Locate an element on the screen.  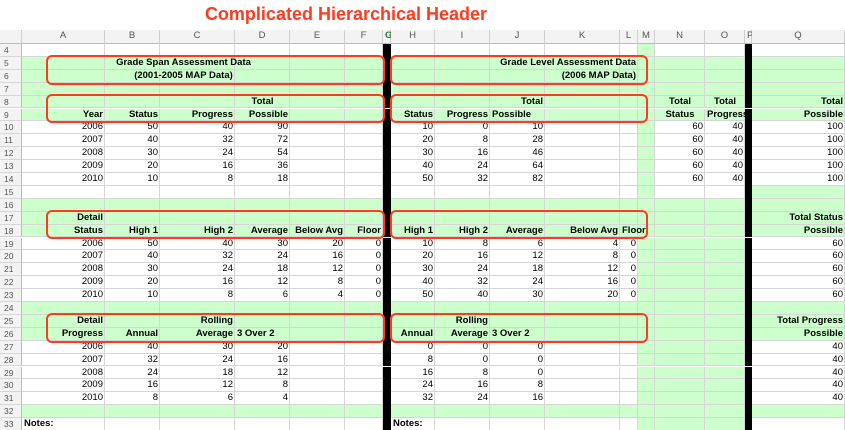
cell-q6 is located at coordinates (798, 76).